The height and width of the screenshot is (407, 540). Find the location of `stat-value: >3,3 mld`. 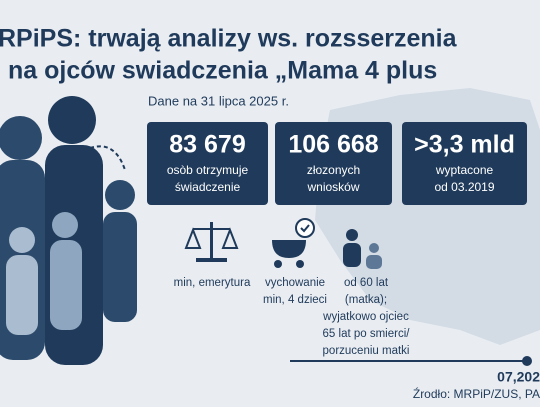

stat-value: >3,3 mld is located at coordinates (464, 145).